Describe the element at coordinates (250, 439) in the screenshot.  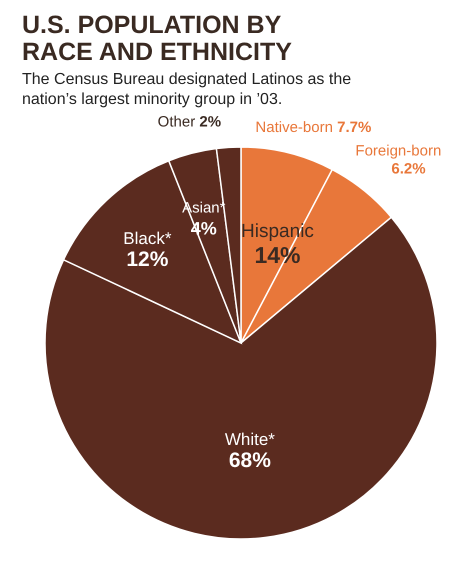
I see `slice-label: White*` at that location.